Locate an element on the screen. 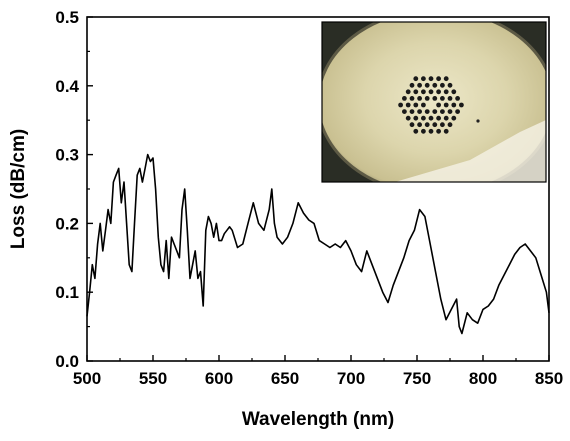  x-tick-label: 700 is located at coordinates (351, 378).